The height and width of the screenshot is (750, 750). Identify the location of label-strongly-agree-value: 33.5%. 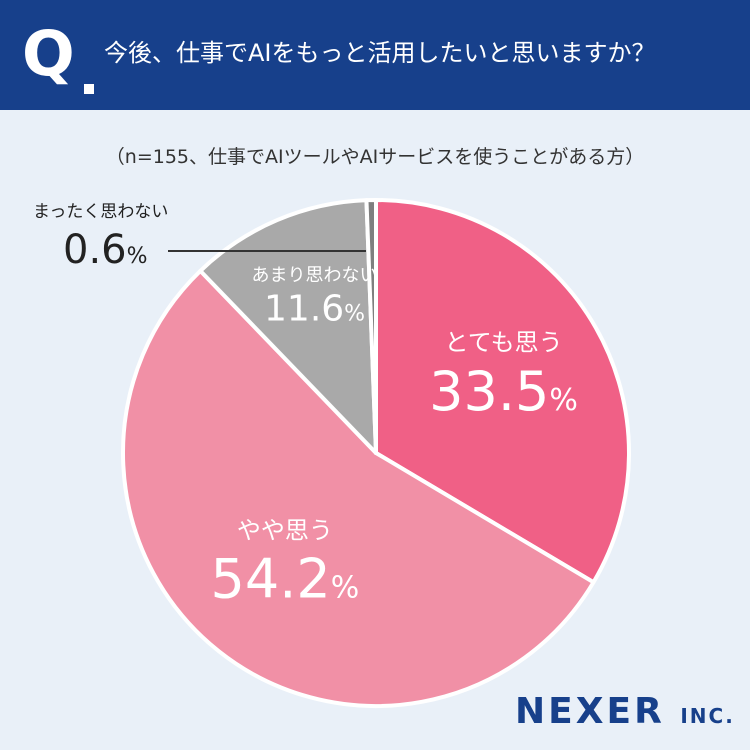
(503, 391).